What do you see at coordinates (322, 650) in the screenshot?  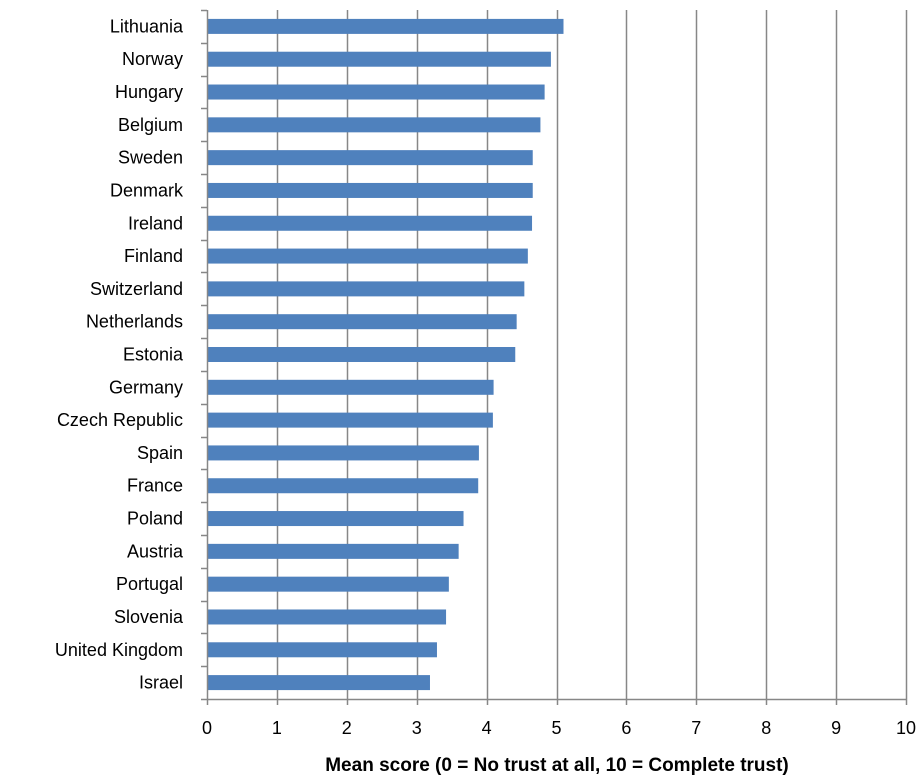 I see `bar-united-kingdom` at bounding box center [322, 650].